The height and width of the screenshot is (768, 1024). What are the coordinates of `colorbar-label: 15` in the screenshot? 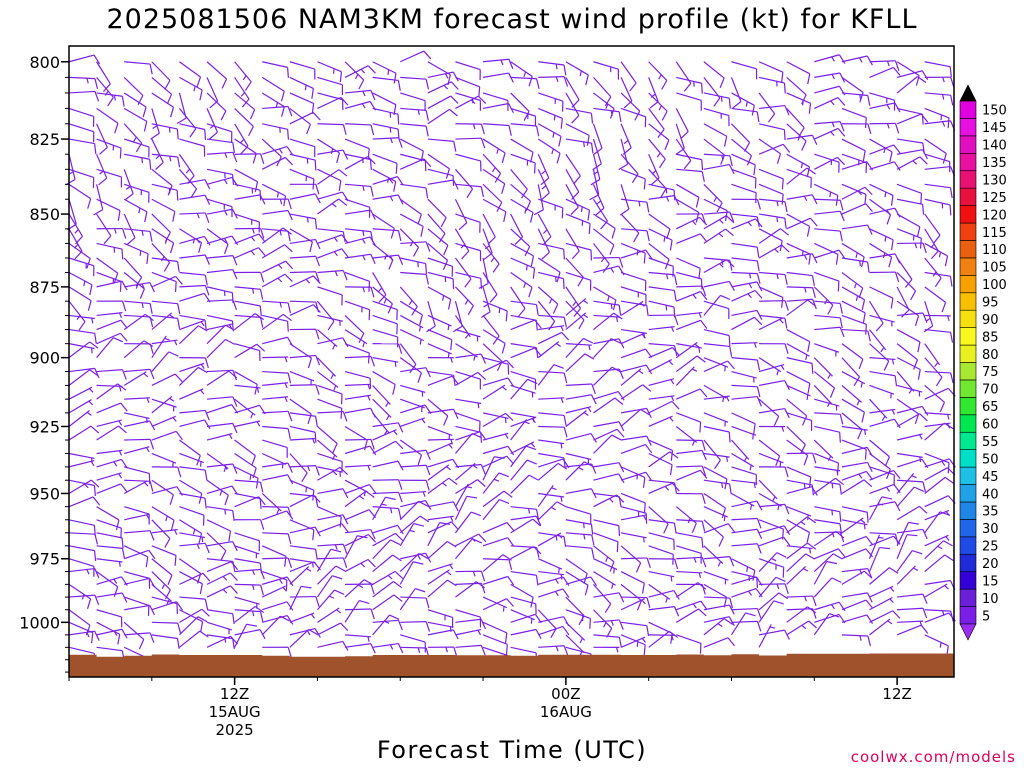 It's located at (990, 581).